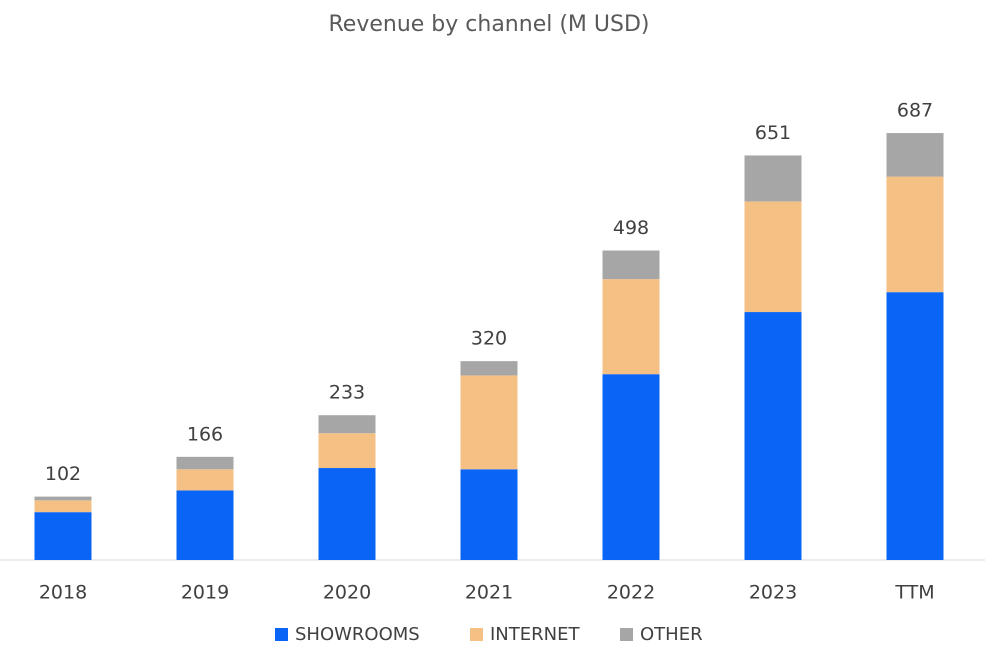 Image resolution: width=985 pixels, height=657 pixels. Describe the element at coordinates (914, 593) in the screenshot. I see `x-tick-label: TTM` at that location.